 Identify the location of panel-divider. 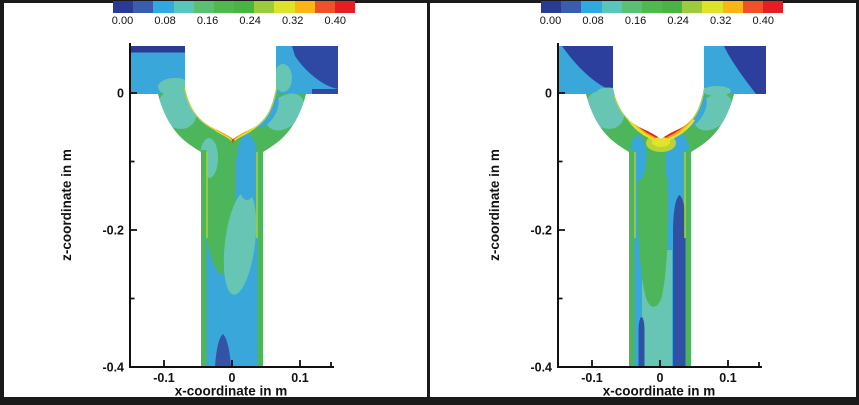
(428, 202).